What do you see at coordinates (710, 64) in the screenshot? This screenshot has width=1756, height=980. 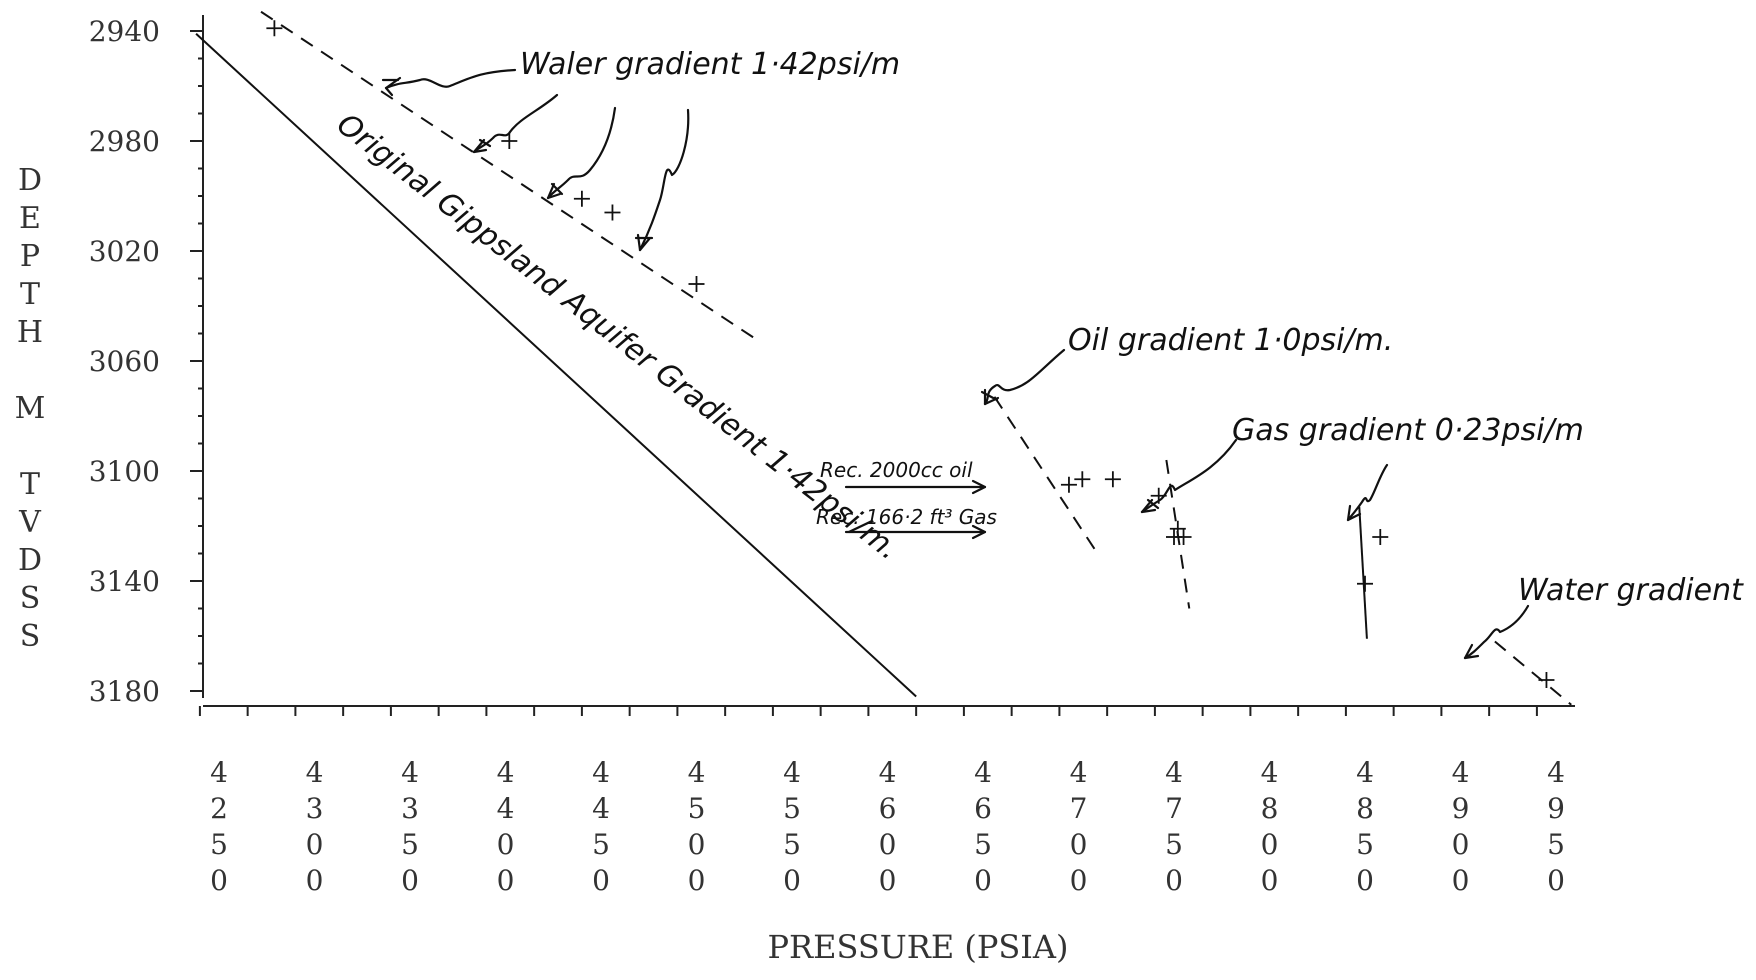 I see `annotation-water-gradient-top: Waler gradient 1·42psi/m` at bounding box center [710, 64].